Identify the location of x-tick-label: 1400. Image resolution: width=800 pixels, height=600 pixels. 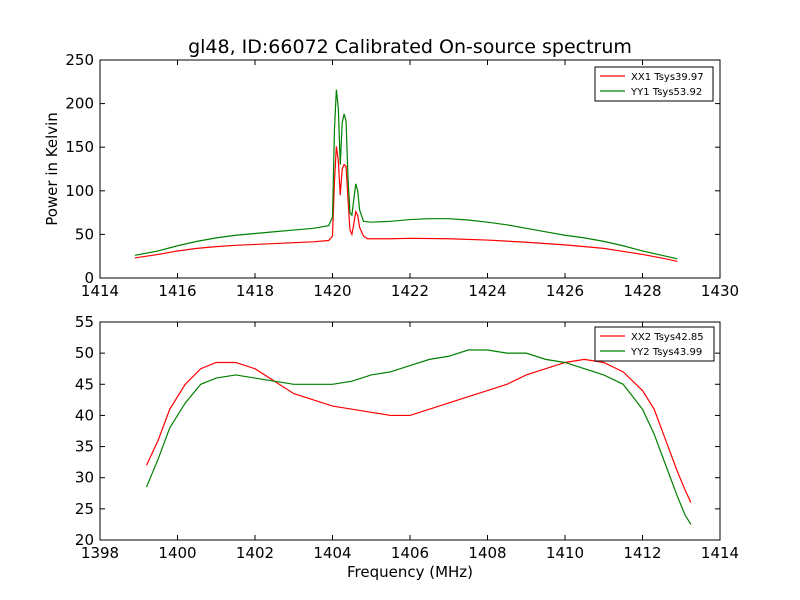
(177, 553).